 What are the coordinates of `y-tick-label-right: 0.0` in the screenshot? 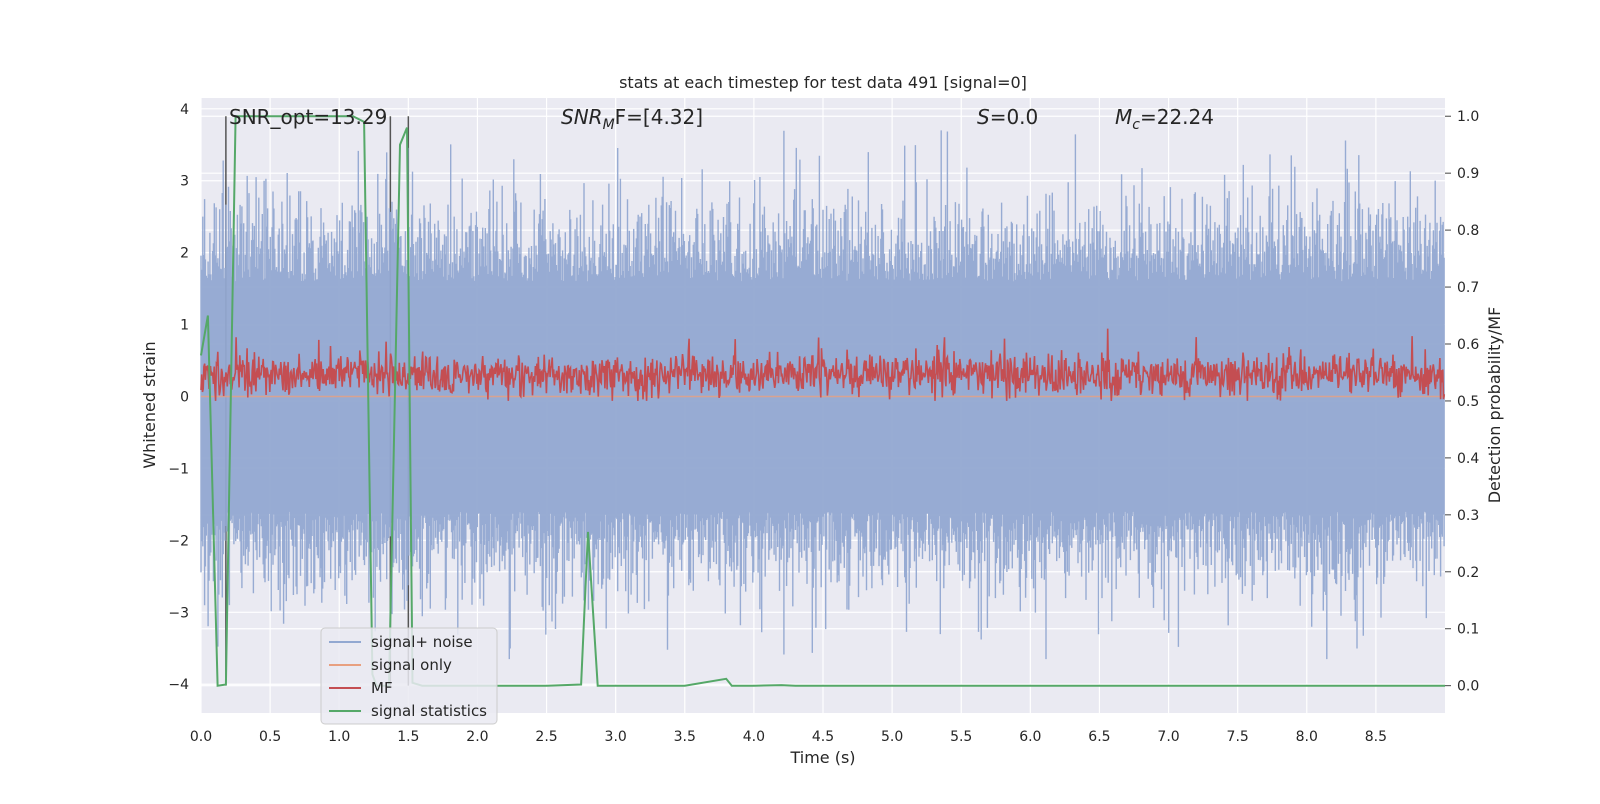 It's located at (1468, 687).